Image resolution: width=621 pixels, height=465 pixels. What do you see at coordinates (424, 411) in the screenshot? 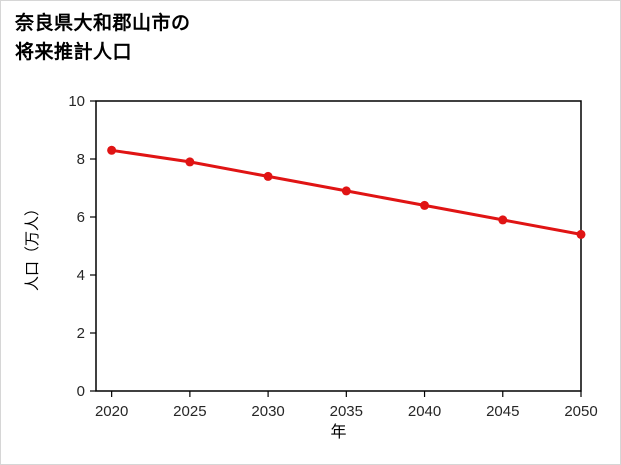
I see `x-tick-label: 2040` at bounding box center [424, 411].